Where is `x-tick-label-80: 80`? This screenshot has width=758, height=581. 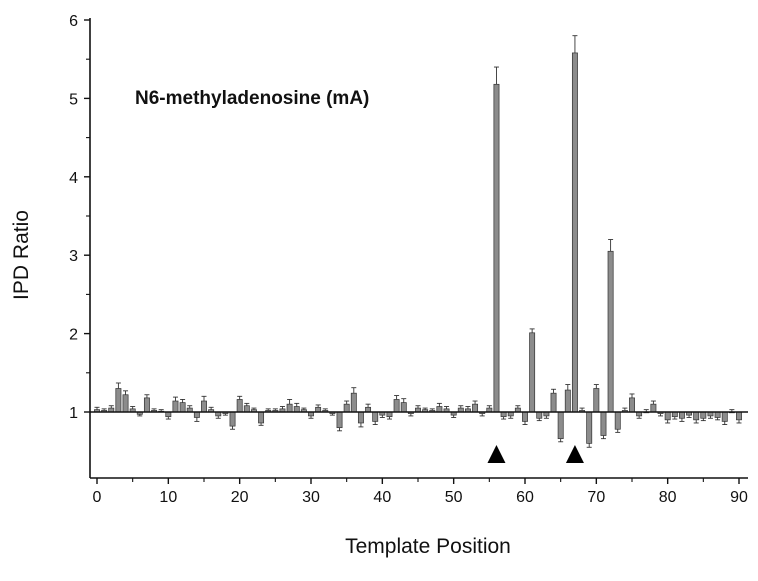 x-tick-label-80: 80 is located at coordinates (668, 497).